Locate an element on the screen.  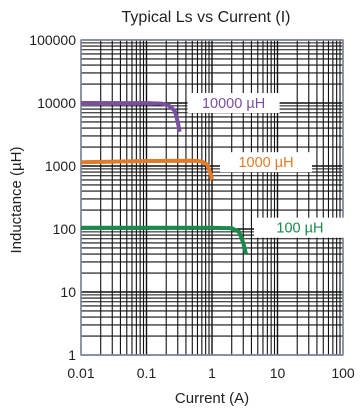
y-tick-label: 1000 is located at coordinates (60, 166).